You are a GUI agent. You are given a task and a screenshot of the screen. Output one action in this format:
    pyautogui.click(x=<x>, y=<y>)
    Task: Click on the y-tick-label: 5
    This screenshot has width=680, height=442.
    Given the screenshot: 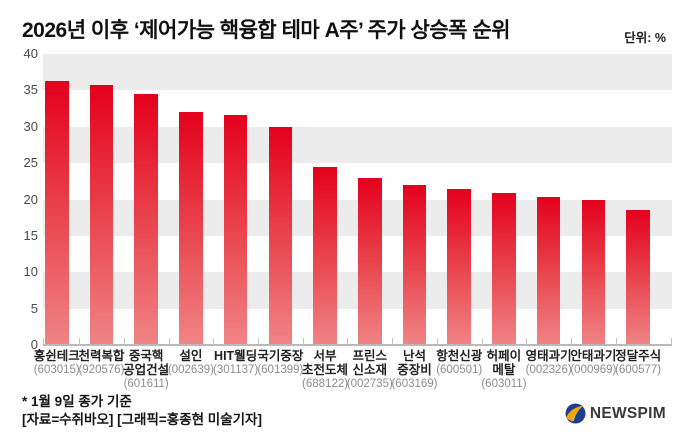 What is the action you would take?
    pyautogui.click(x=34, y=308)
    